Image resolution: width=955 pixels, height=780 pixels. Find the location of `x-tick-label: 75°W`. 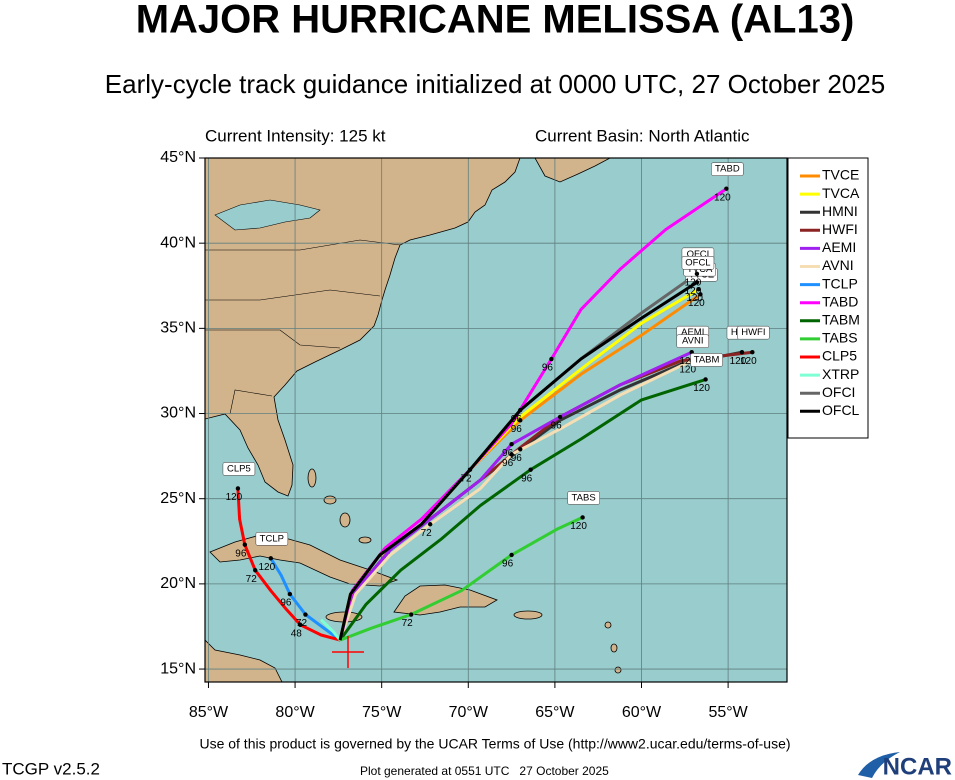

x-tick-label: 75°W is located at coordinates (382, 712).